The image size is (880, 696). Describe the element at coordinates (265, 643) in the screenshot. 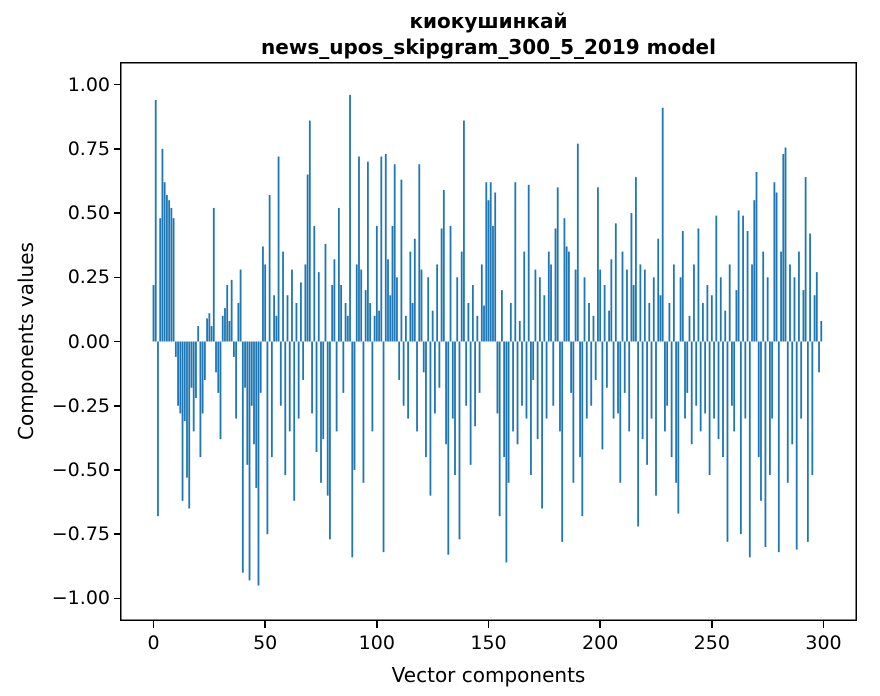

I see `x-tick-label: 50` at that location.